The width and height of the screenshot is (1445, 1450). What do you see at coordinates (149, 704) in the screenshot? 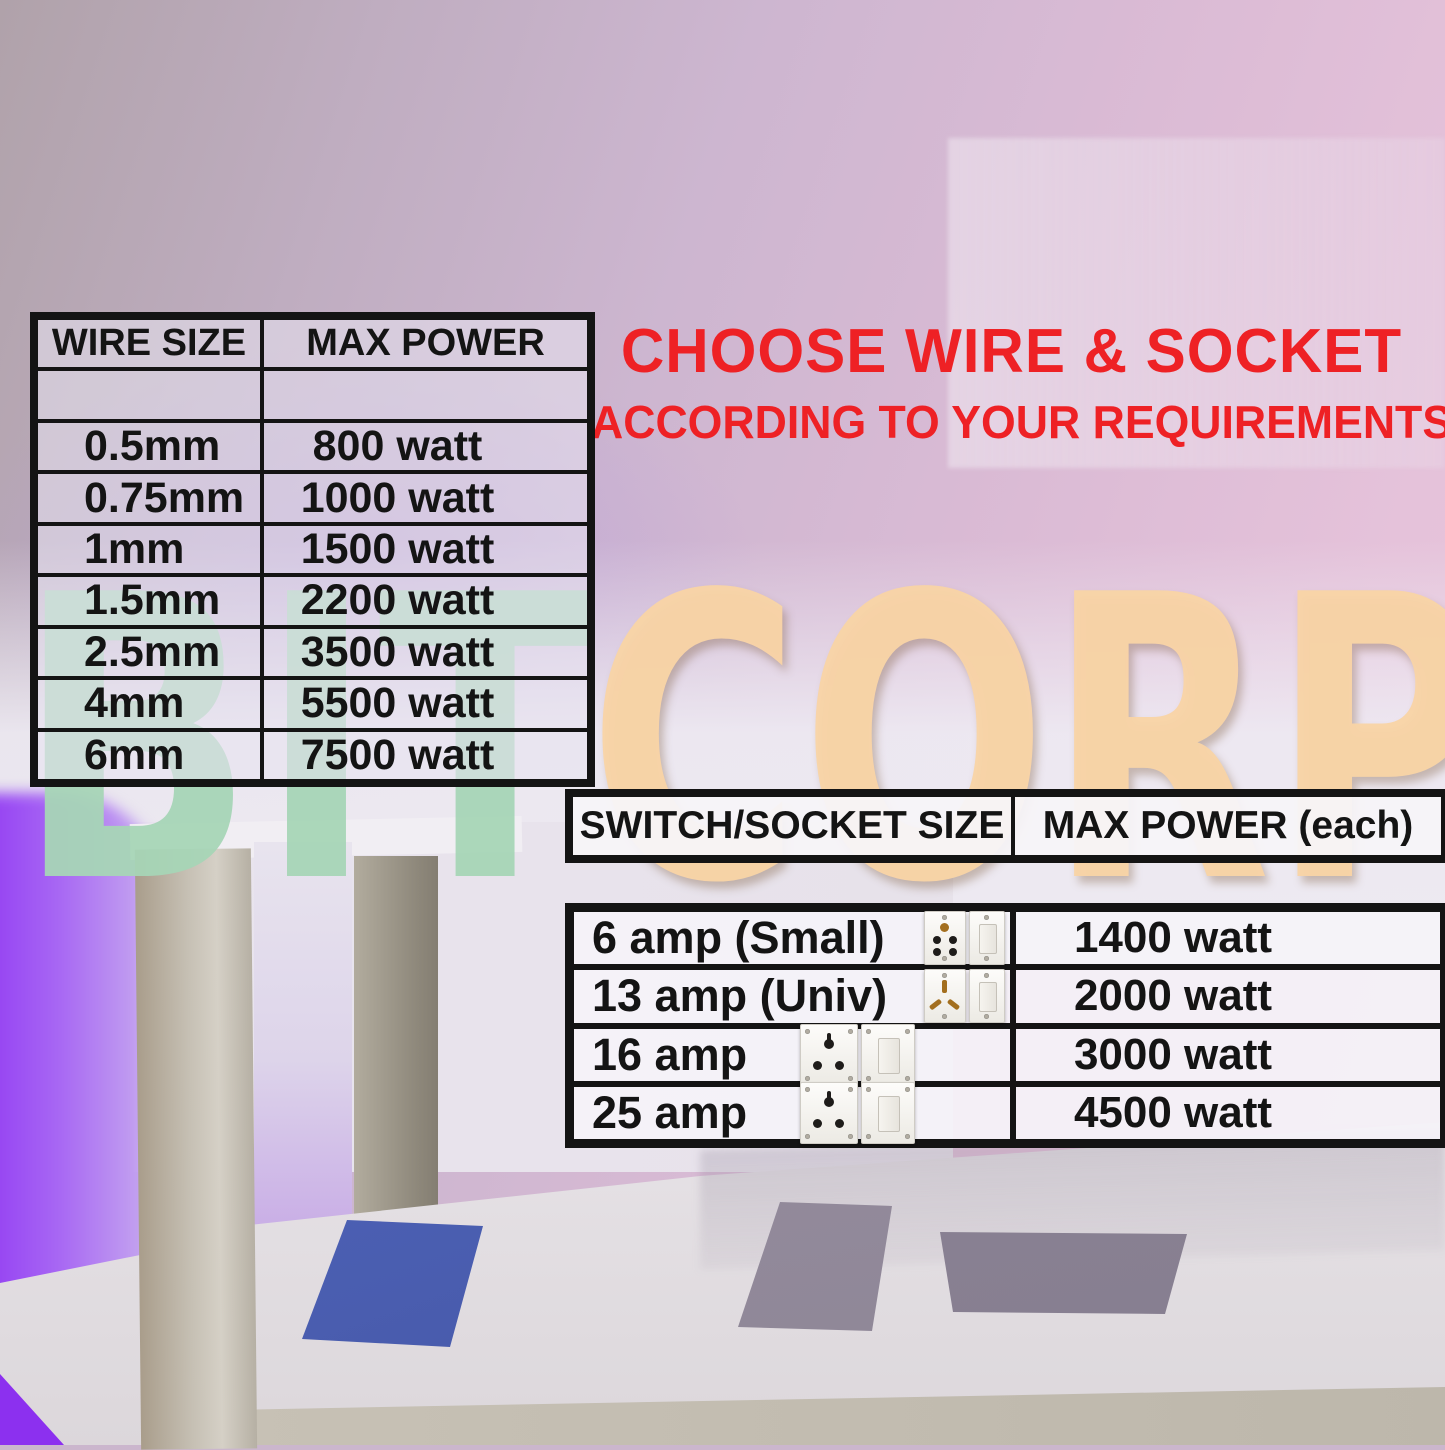
I see `wire-row-size: 4mm` at bounding box center [149, 704].